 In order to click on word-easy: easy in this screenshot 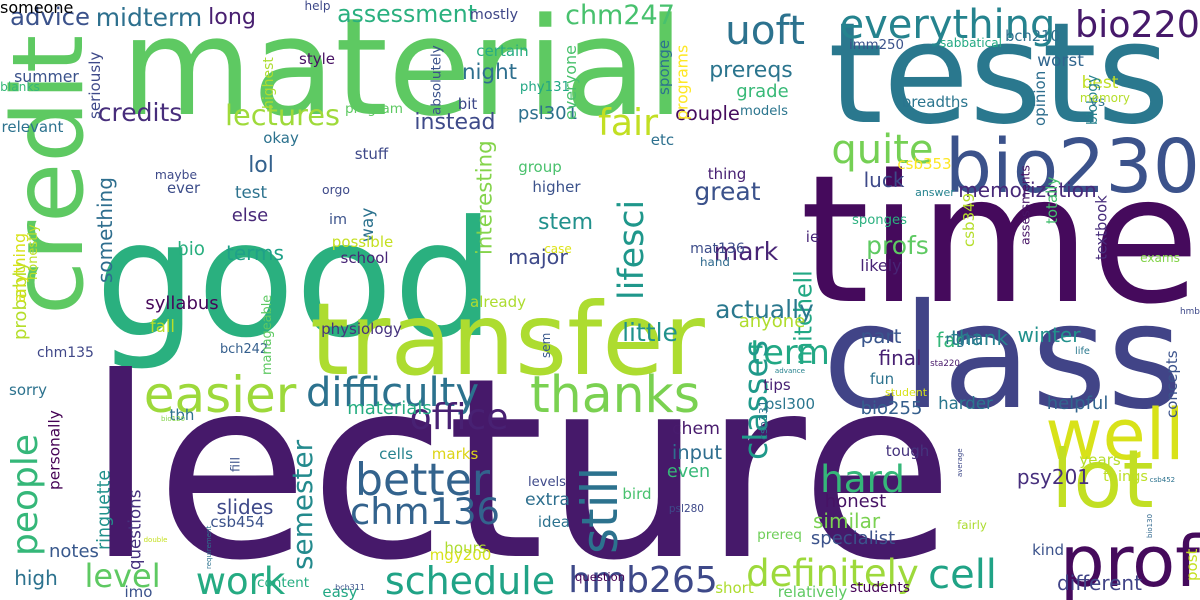, I will do `click(340, 591)`.